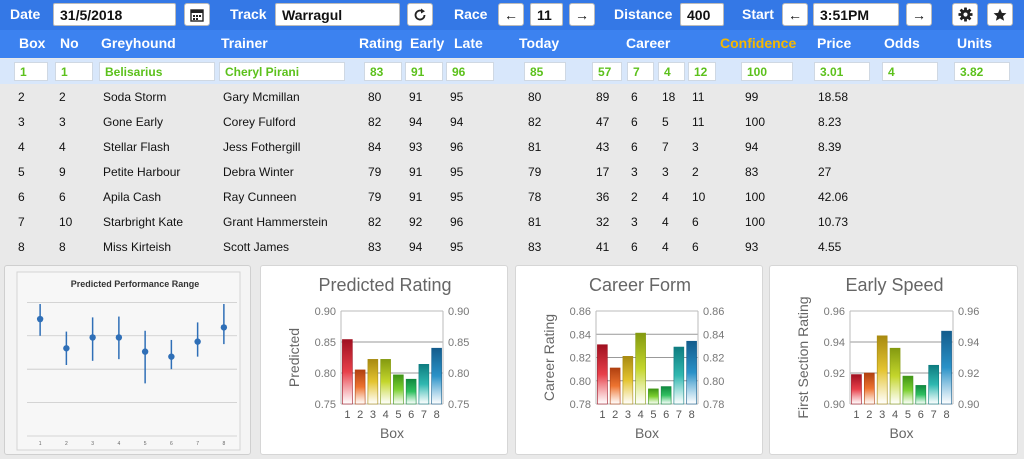 The height and width of the screenshot is (459, 1024). What do you see at coordinates (137, 247) in the screenshot?
I see `greyhound-name: Miss Kirteish` at bounding box center [137, 247].